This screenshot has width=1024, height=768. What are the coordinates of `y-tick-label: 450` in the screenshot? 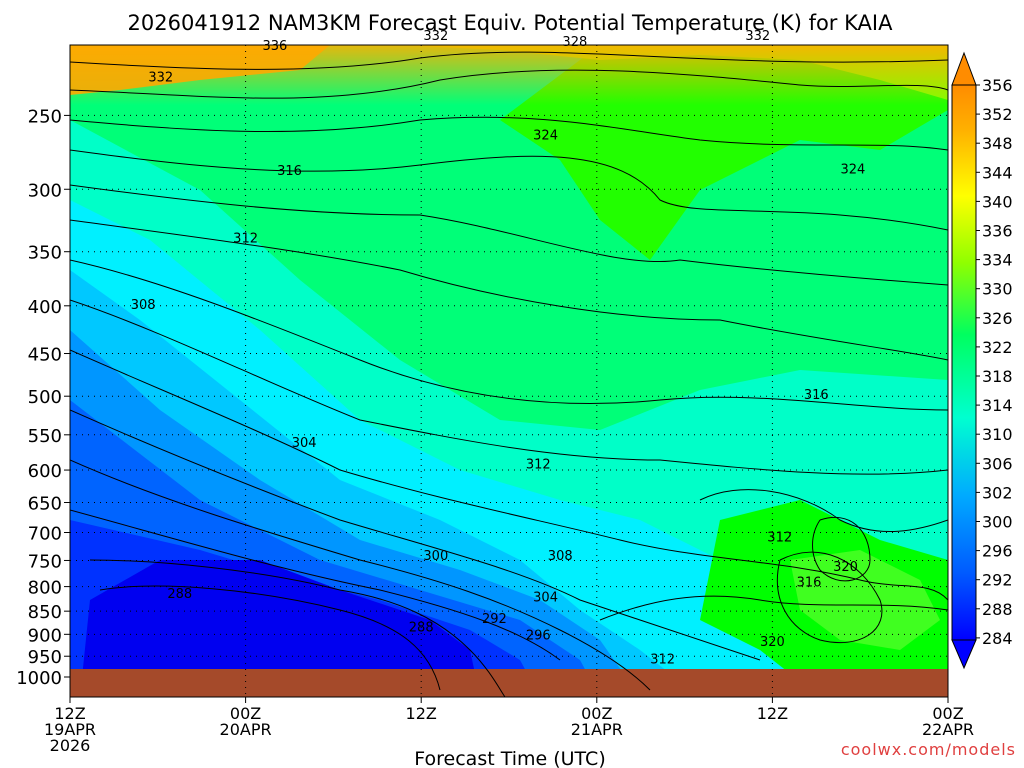 It's located at (45, 355).